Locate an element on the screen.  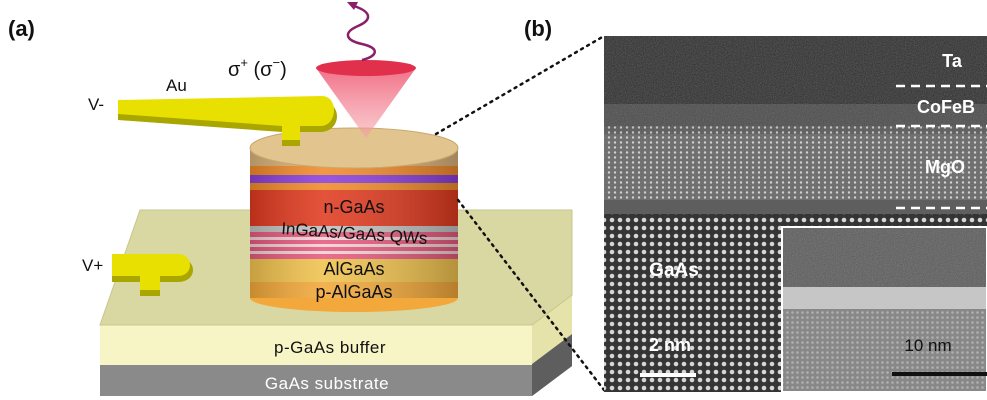
p-algaas-label: p-AlGaAs is located at coordinates (353, 292).